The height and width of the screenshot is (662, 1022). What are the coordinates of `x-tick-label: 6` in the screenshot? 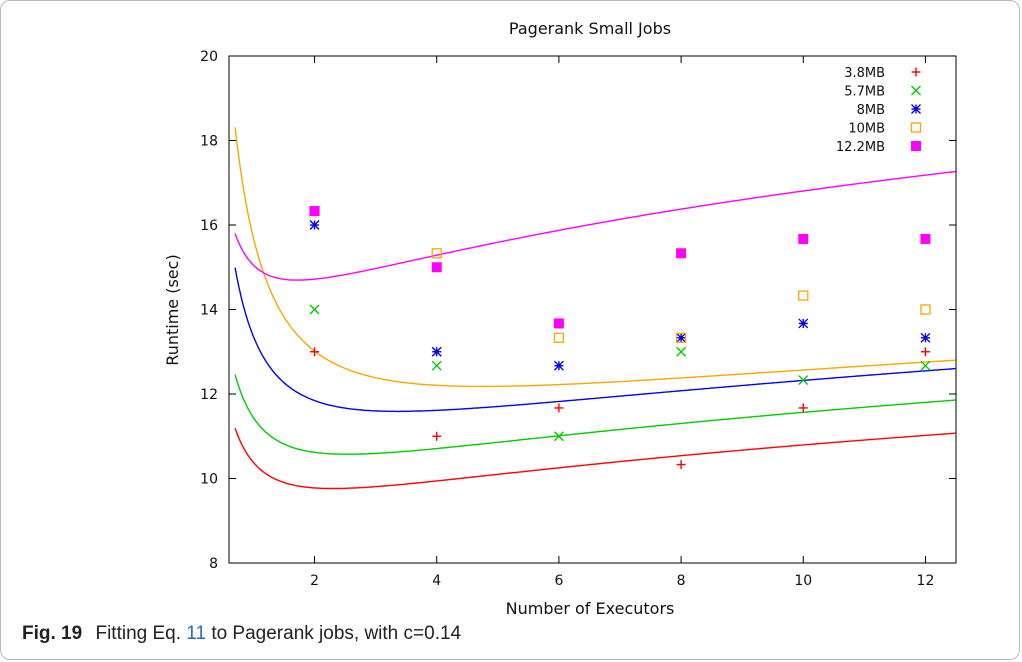 It's located at (558, 581).